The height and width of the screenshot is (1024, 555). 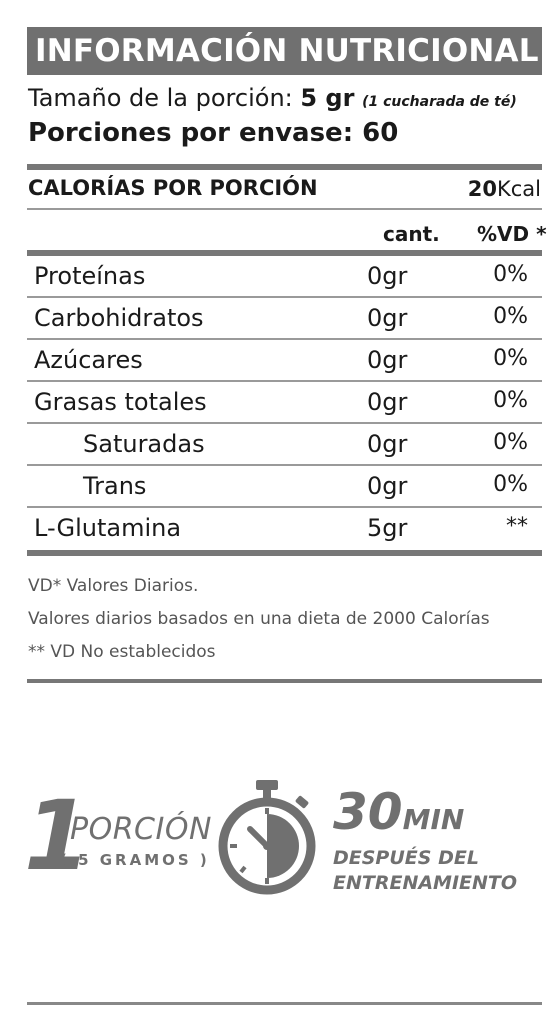 What do you see at coordinates (284, 403) in the screenshot?
I see `nutrient-row: Grasas totales 0gr 0%` at bounding box center [284, 403].